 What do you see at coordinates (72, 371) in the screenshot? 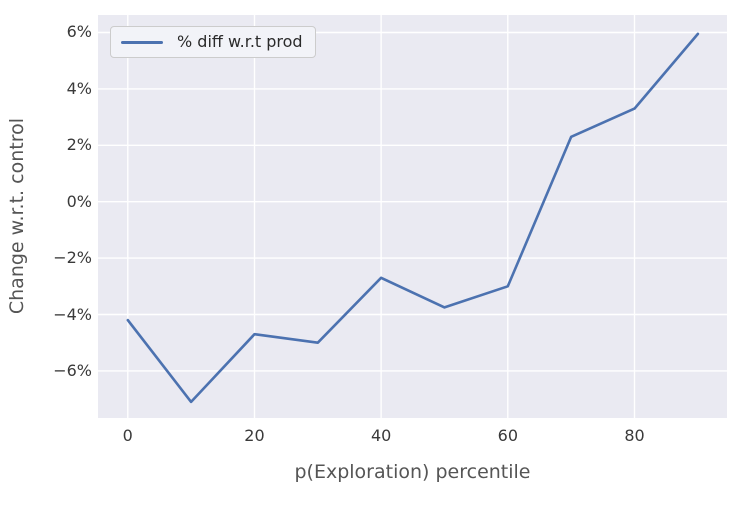
I see `y-tick-label: −6%` at bounding box center [72, 371].